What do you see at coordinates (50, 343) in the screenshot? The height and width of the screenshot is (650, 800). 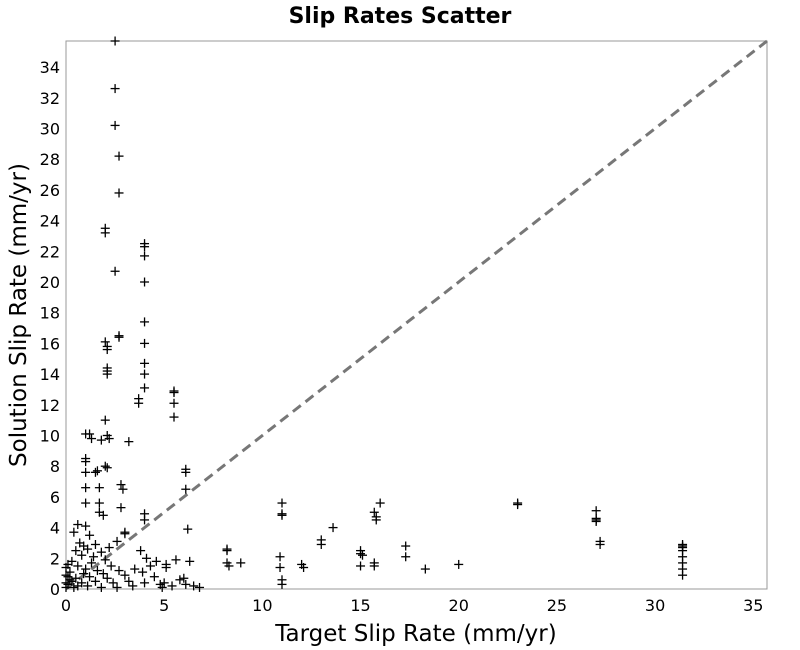 I see `y-tick-label: 16` at bounding box center [50, 343].